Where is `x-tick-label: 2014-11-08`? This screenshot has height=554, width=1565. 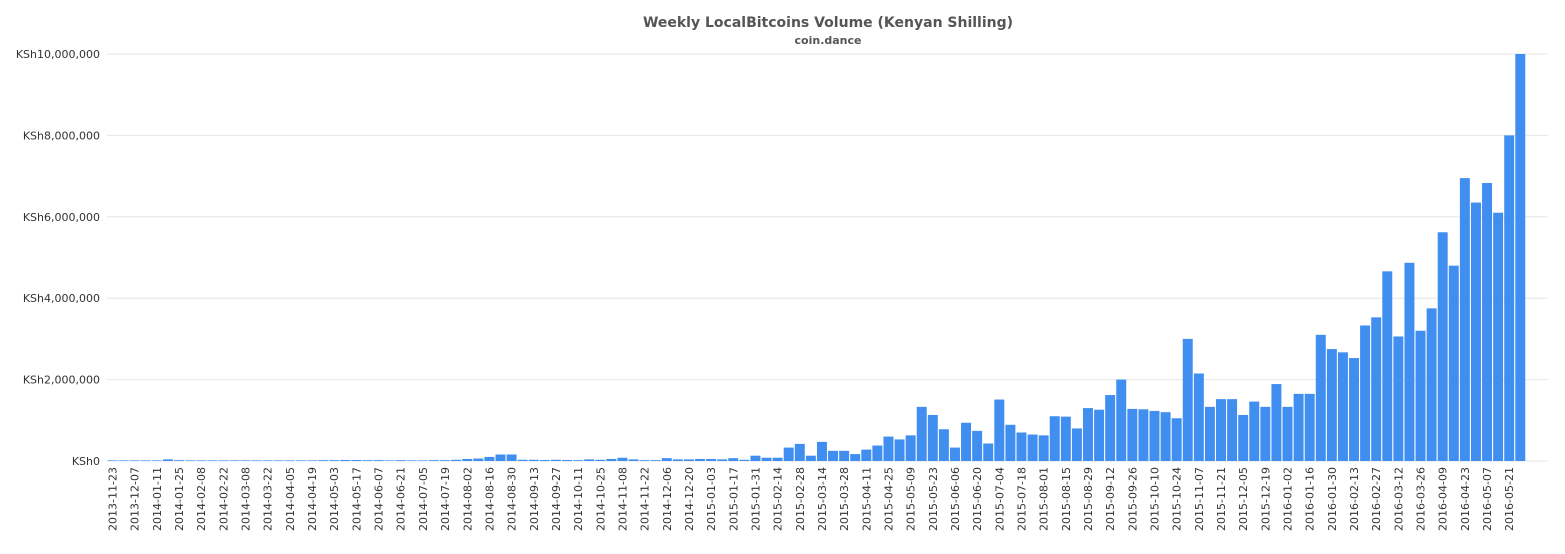 x-tick-label: 2014-11-08 is located at coordinates (622, 499).